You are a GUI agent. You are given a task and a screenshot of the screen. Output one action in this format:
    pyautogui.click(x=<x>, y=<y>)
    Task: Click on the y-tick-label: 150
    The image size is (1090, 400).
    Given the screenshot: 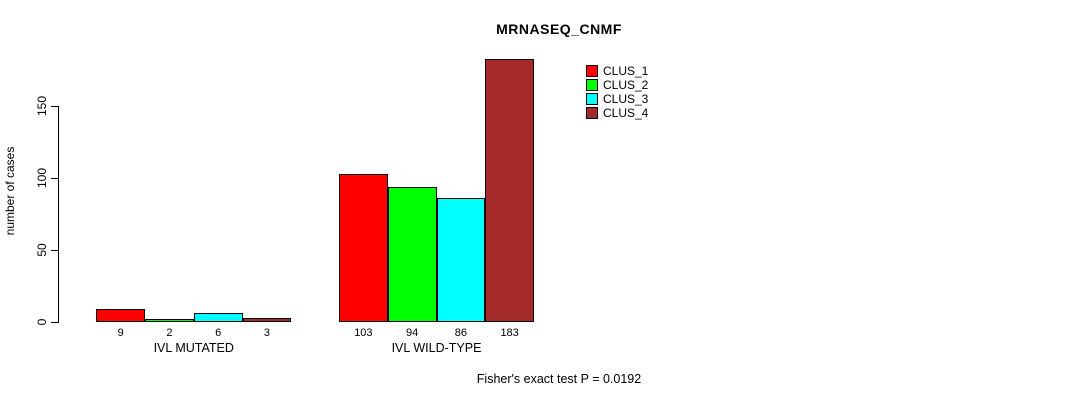 What is the action you would take?
    pyautogui.click(x=42, y=106)
    